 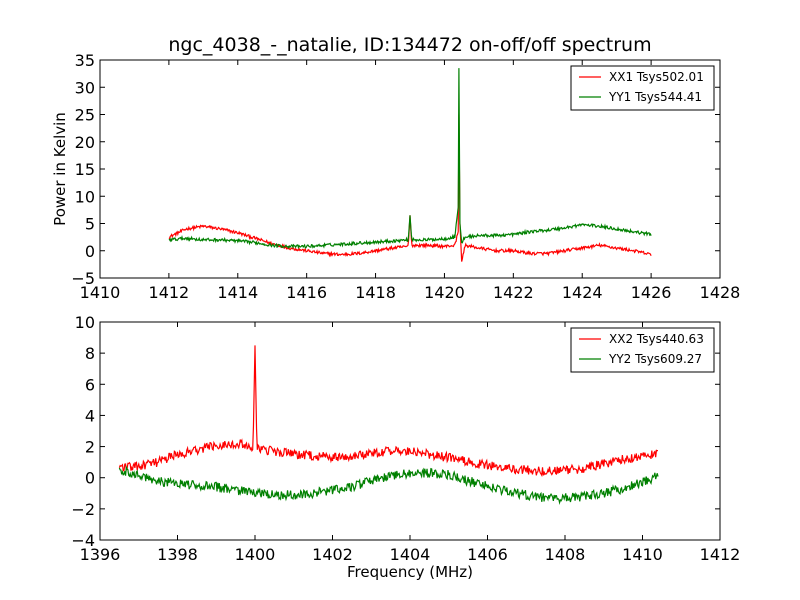 I want to click on x-tick-label: 1422, so click(x=513, y=292).